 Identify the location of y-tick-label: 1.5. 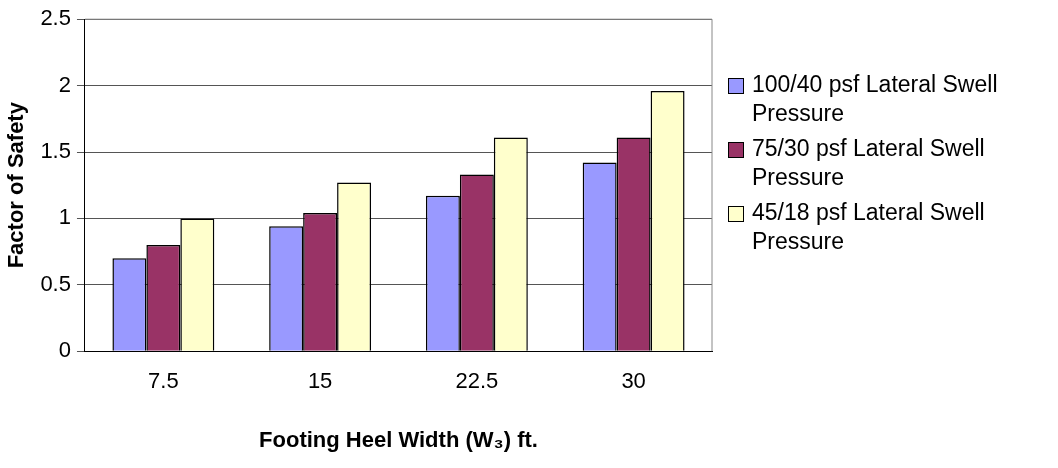
(55, 151).